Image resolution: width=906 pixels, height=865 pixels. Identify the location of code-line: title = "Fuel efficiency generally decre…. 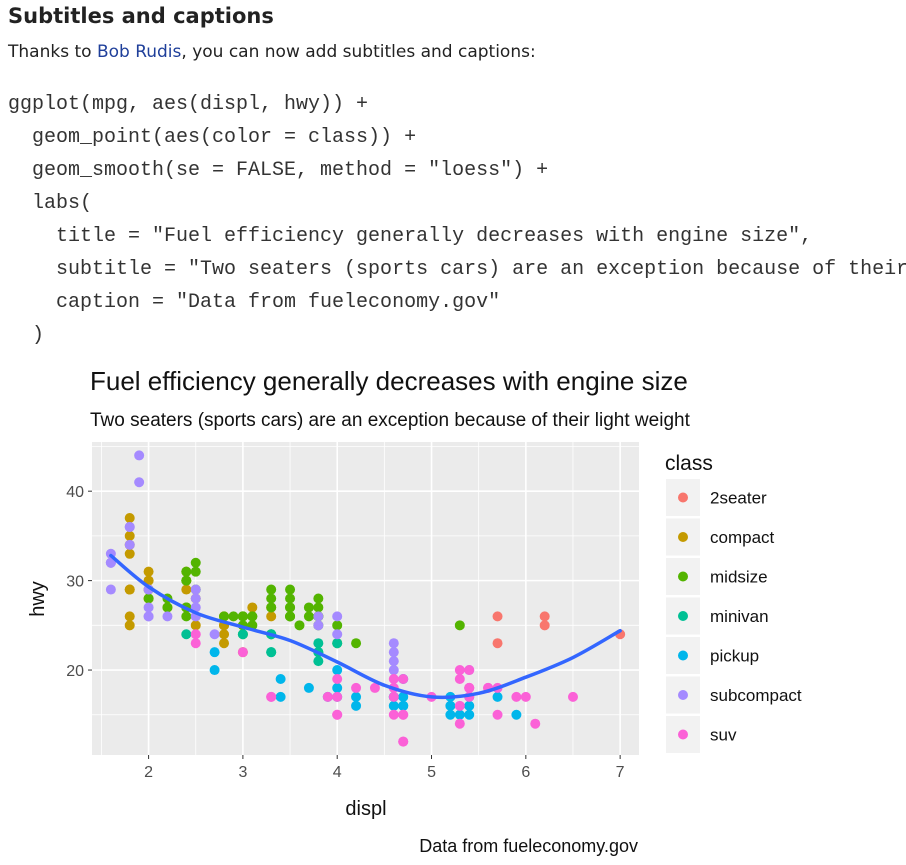
(410, 236).